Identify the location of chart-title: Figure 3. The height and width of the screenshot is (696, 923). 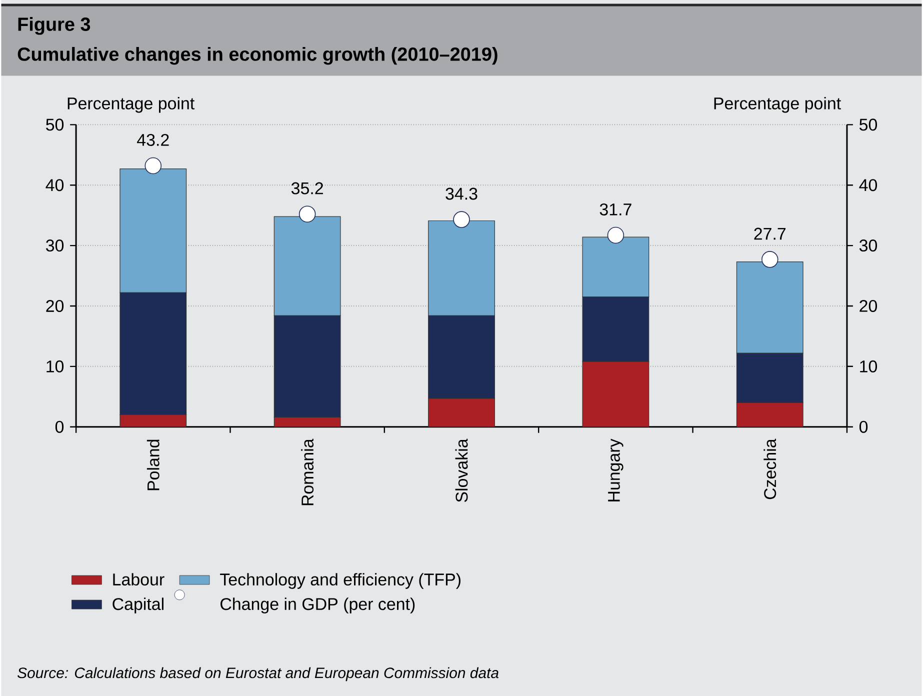
(54, 26).